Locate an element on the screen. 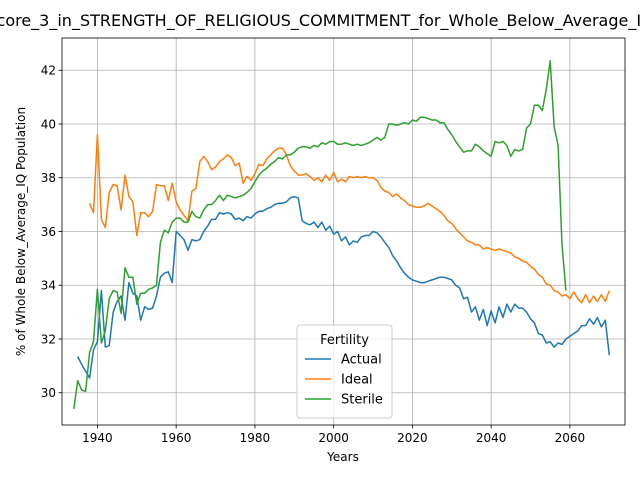 This screenshot has width=640, height=480. x-tick-label: 2000 is located at coordinates (333, 438).